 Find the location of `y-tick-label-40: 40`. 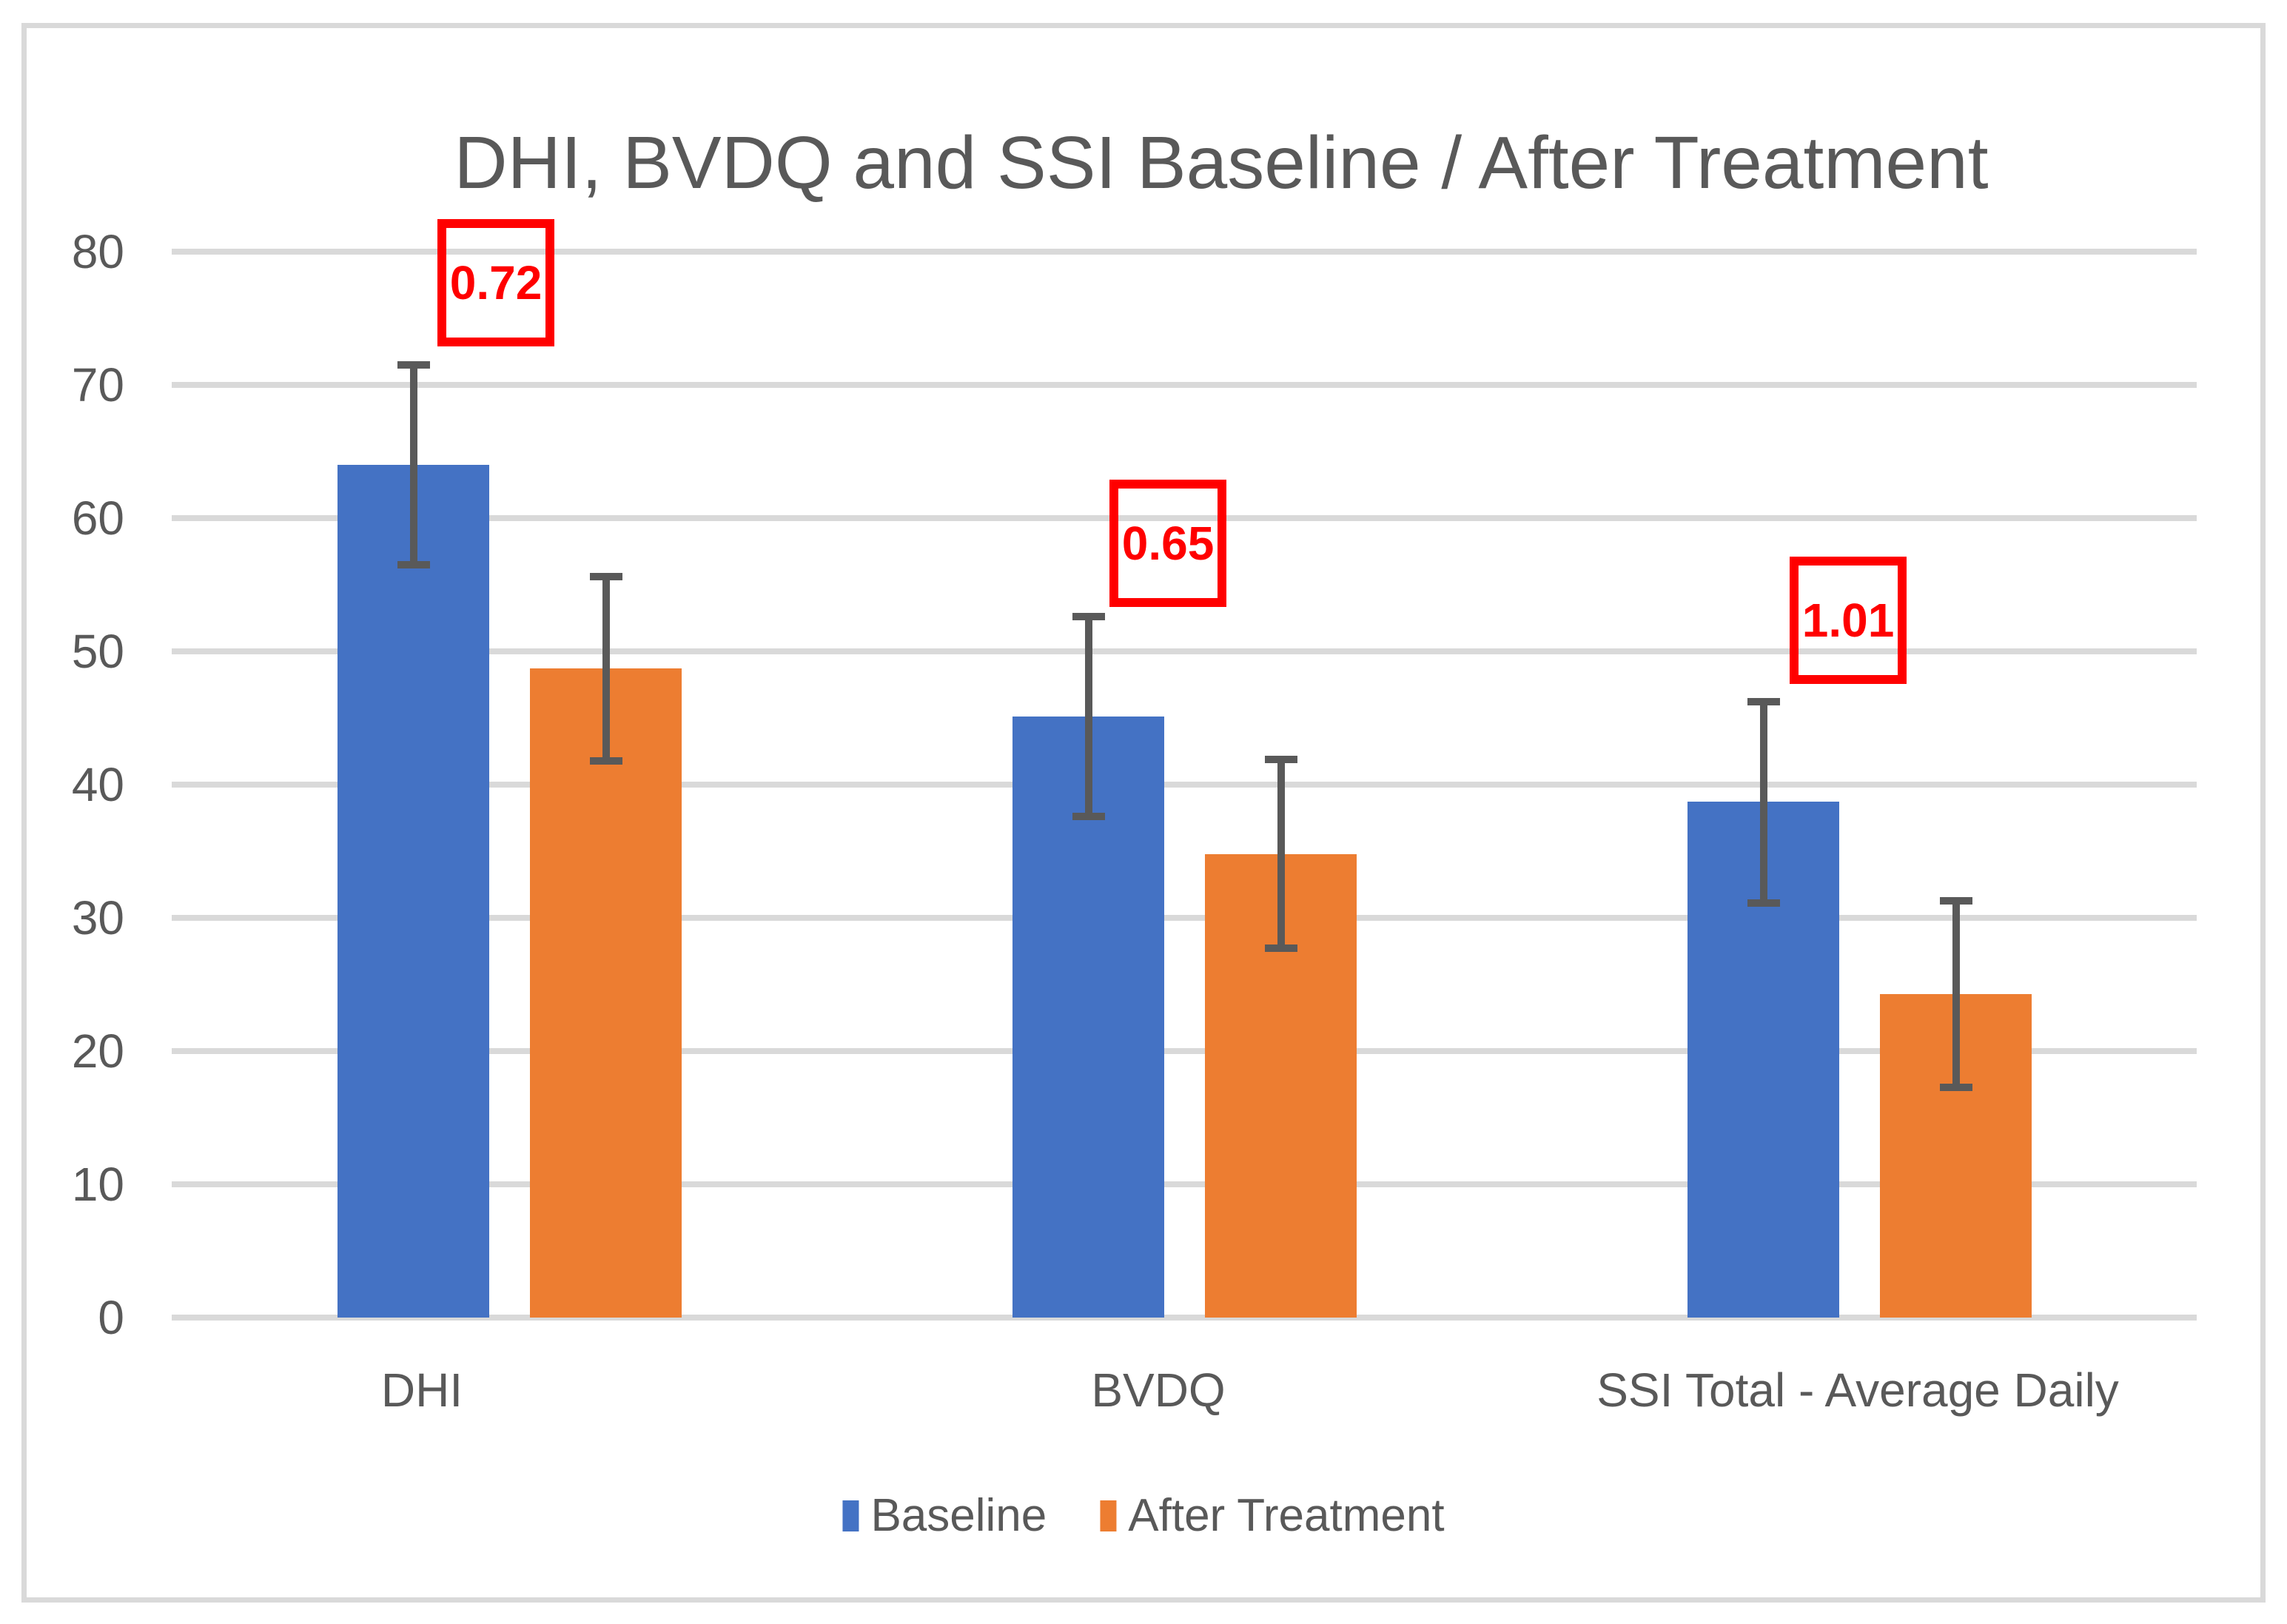

y-tick-label-40: 40 is located at coordinates (97, 784).